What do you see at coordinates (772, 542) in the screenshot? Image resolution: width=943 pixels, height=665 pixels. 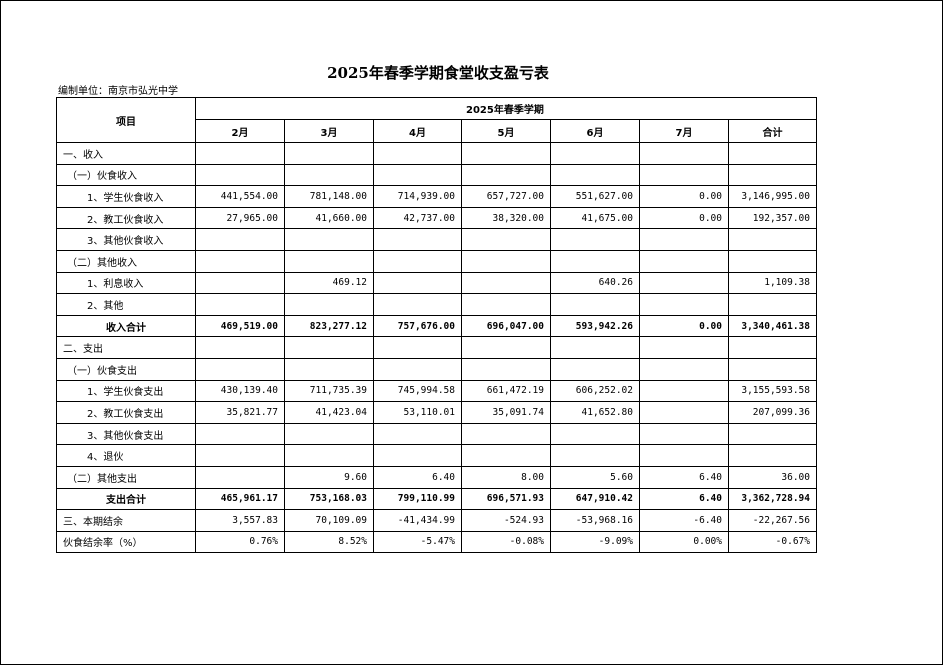 I see `value-cell: -0.67%` at bounding box center [772, 542].